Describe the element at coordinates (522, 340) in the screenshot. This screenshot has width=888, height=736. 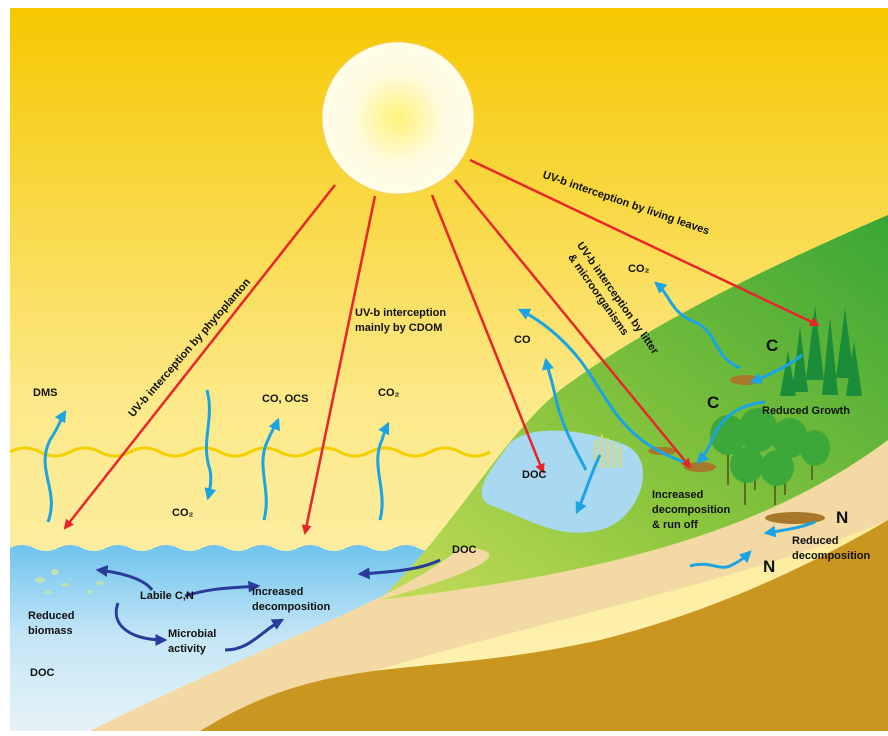
I see `gas-label: CO` at that location.